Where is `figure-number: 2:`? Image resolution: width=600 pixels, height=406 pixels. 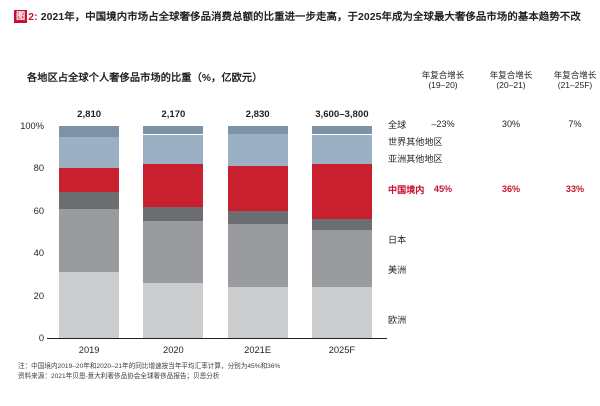
figure-number: 2: is located at coordinates (33, 17).